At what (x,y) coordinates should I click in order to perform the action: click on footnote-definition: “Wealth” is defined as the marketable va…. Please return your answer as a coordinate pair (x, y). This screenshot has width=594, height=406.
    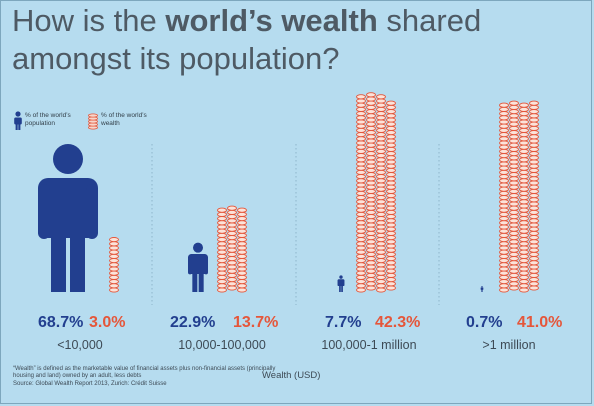
    Looking at the image, I should click on (144, 373).